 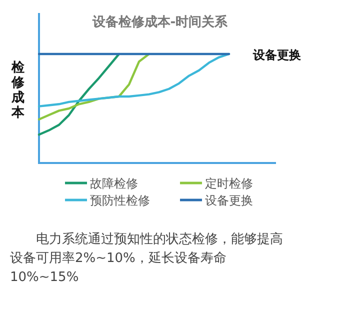 I want to click on text: 设备更换, so click(x=277, y=55).